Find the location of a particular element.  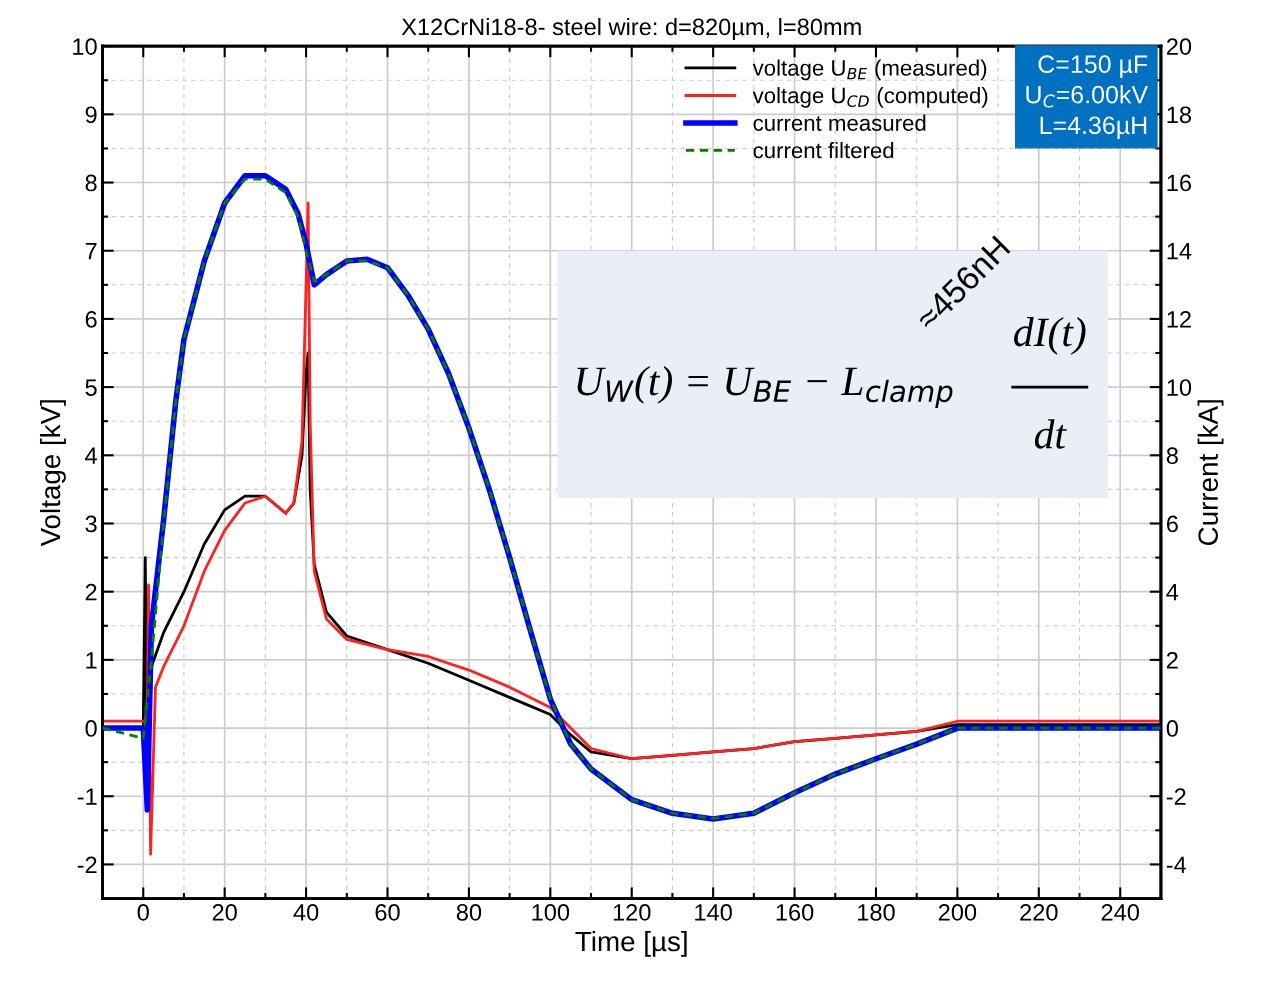

y2-tick-label: 16 is located at coordinates (1179, 183).